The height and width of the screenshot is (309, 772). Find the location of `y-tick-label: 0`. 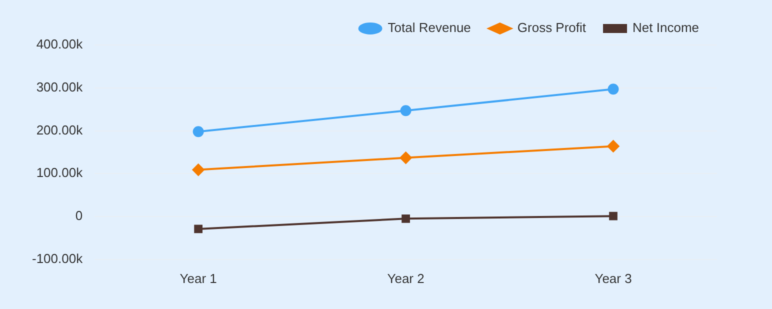

y-tick-label: 0 is located at coordinates (79, 216).